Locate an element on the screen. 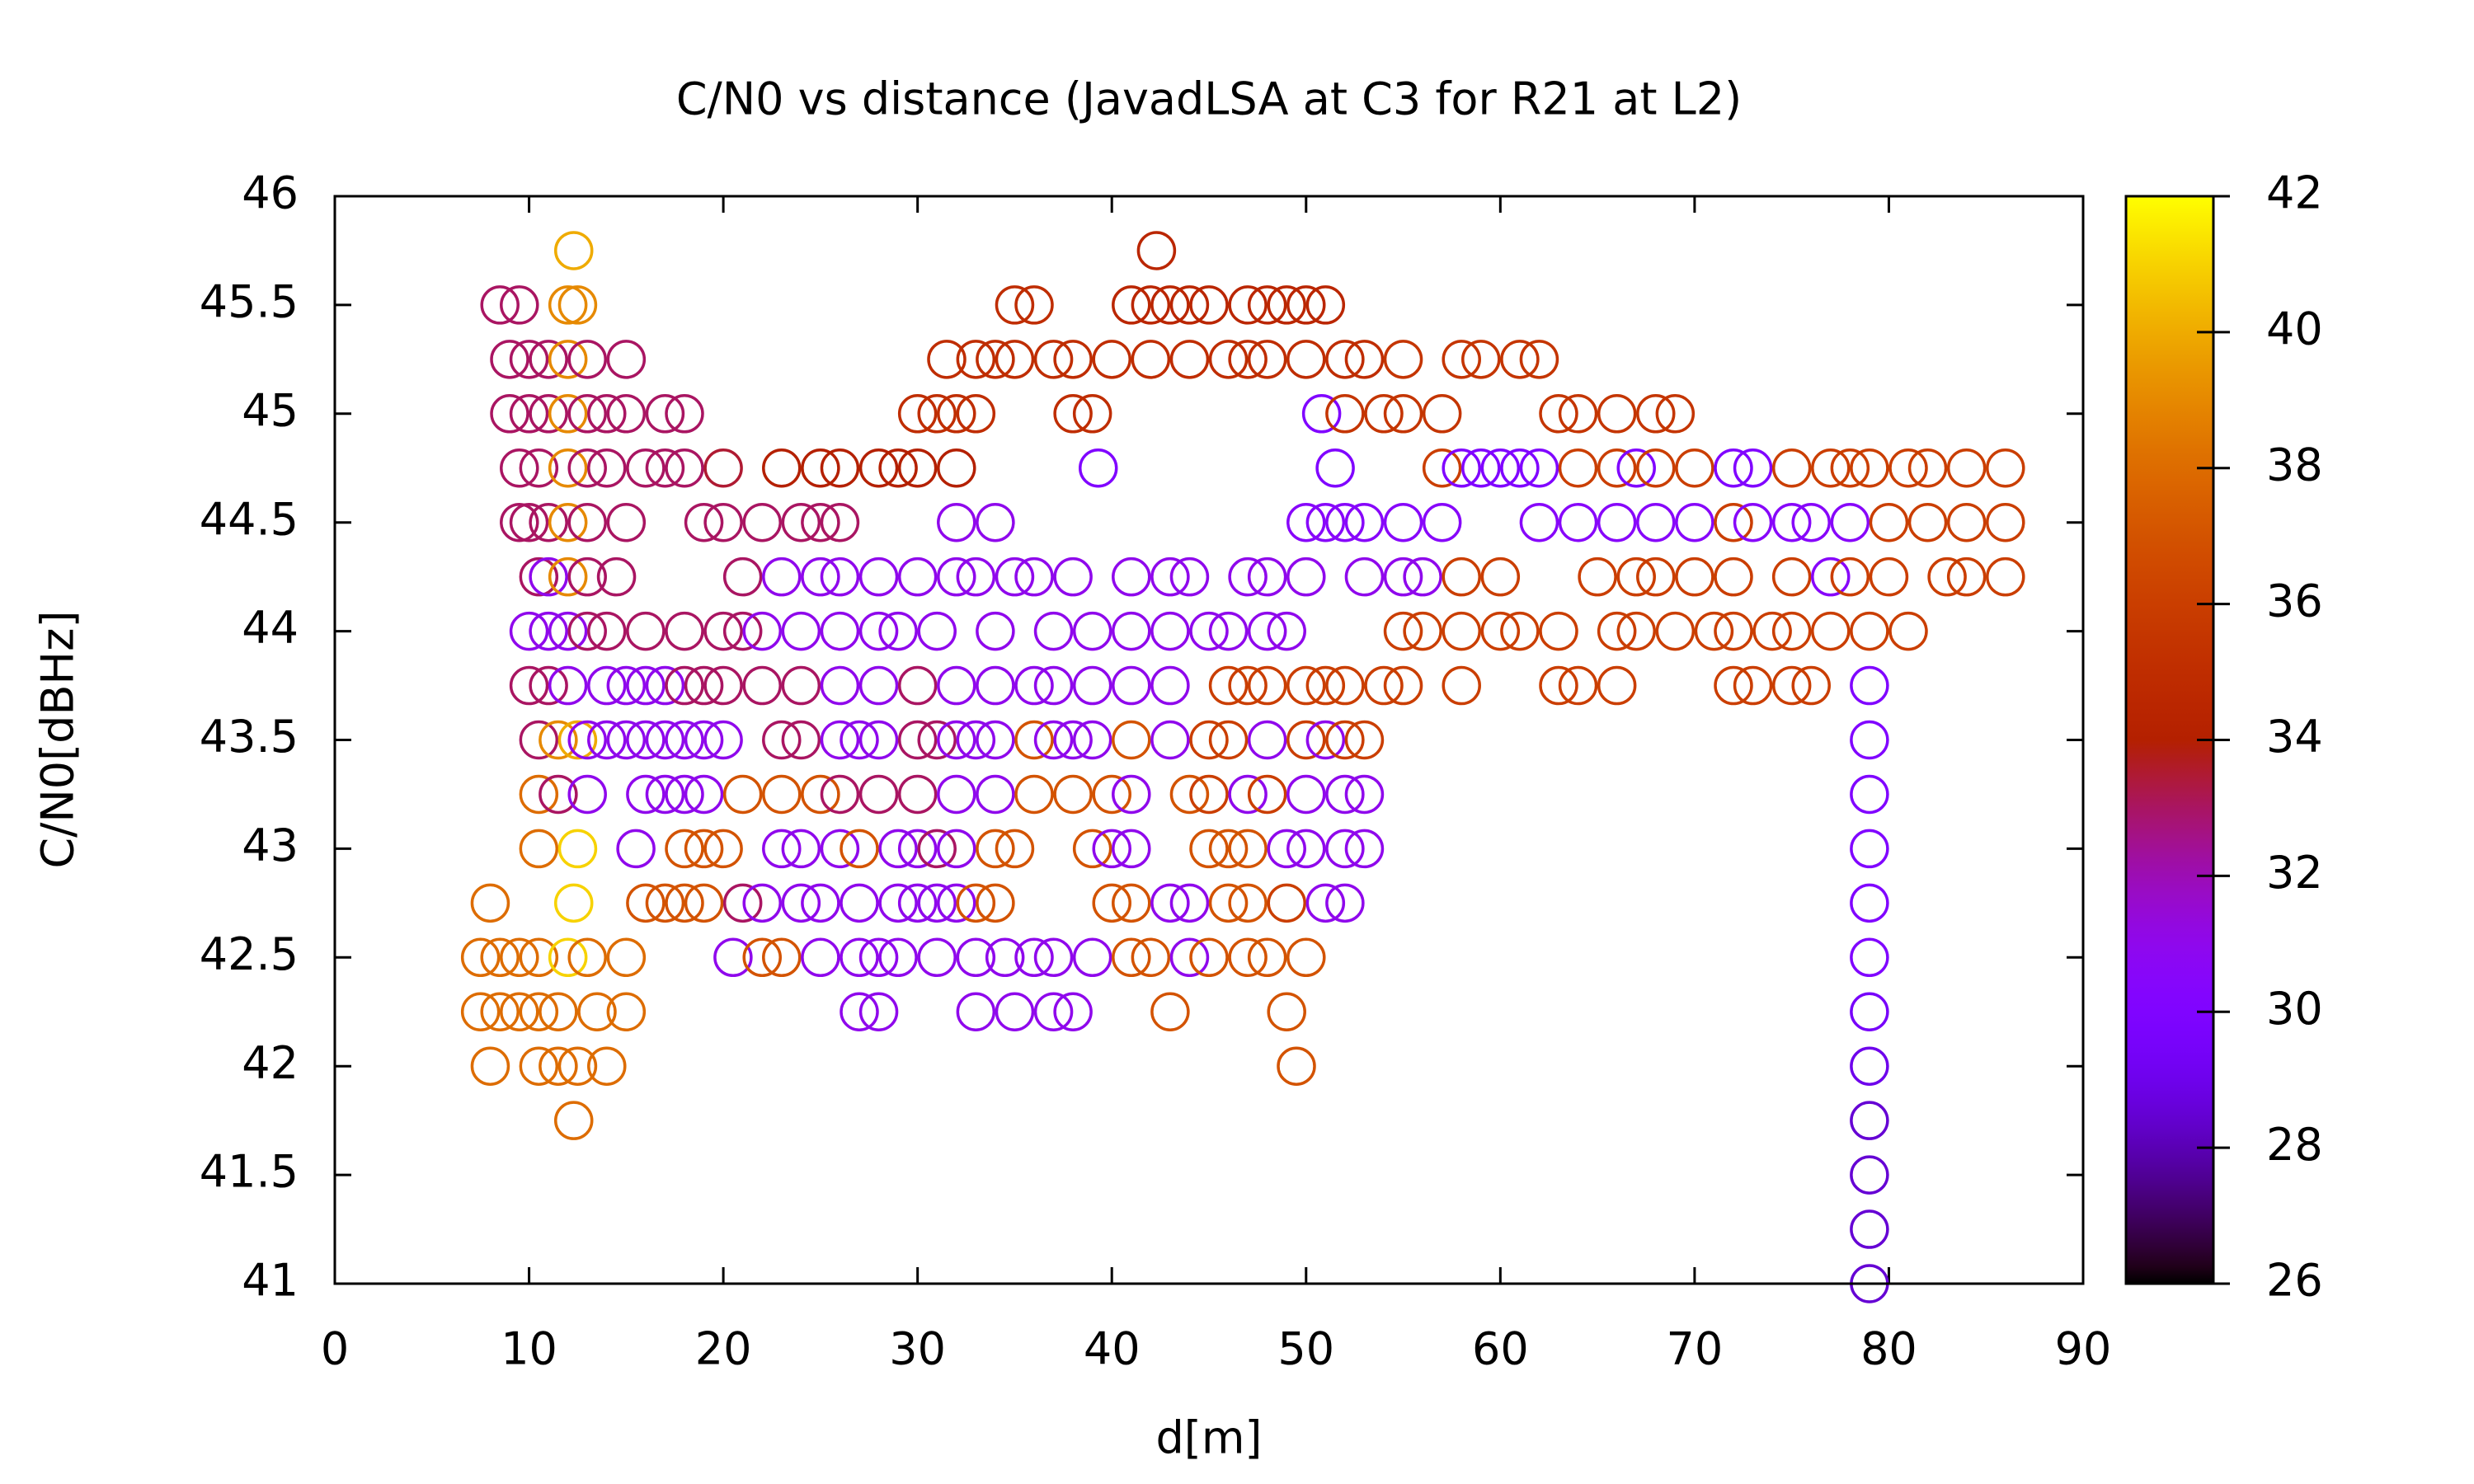 The height and width of the screenshot is (1484, 2474). y-axis-label: C/N0[dBHz] is located at coordinates (58, 739).